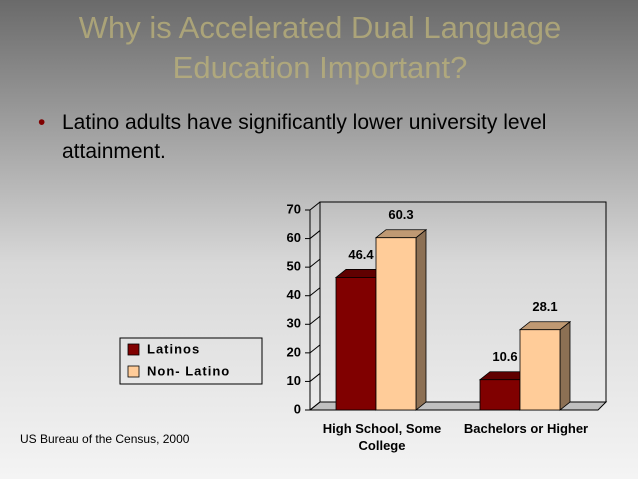 This screenshot has width=638, height=479. What do you see at coordinates (361, 254) in the screenshot?
I see `value-label: 46.4` at bounding box center [361, 254].